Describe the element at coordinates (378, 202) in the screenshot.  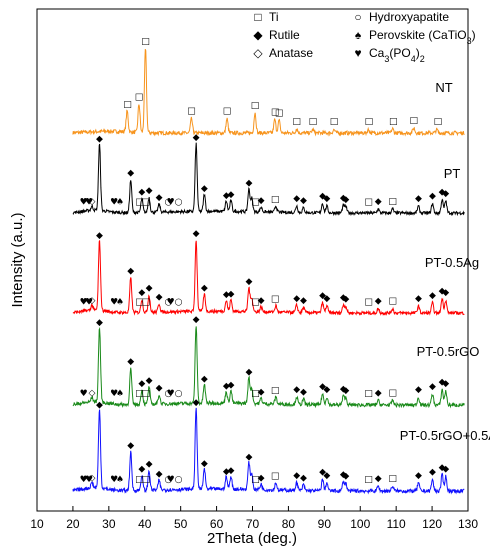
I see `phase-marker-pt-30: ◆` at that location.